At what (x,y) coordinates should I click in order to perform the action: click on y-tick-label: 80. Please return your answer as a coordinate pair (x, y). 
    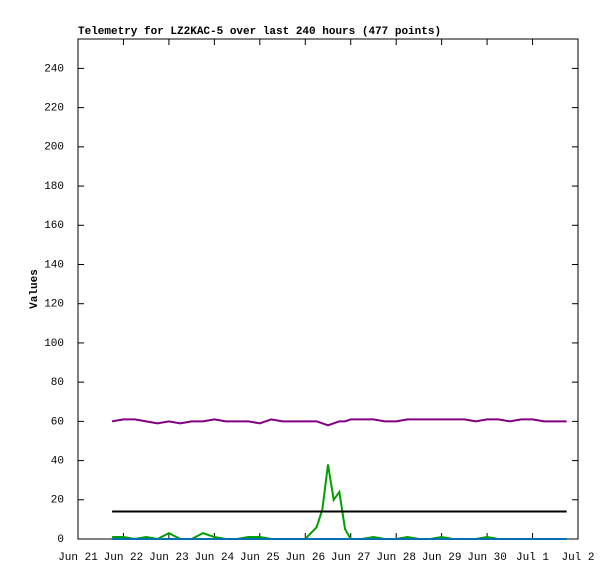
    Looking at the image, I should click on (57, 383).